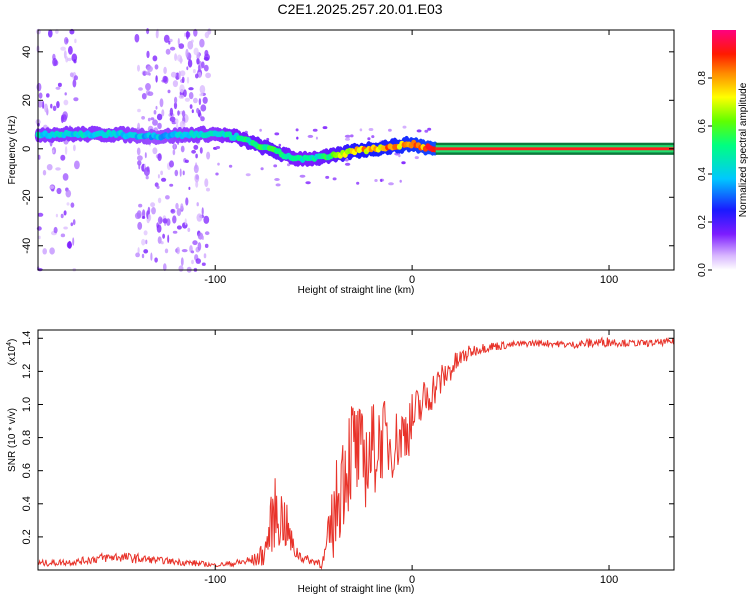 This screenshot has height=605, width=750. I want to click on snr-y-tick-label: 0.2, so click(27, 536).